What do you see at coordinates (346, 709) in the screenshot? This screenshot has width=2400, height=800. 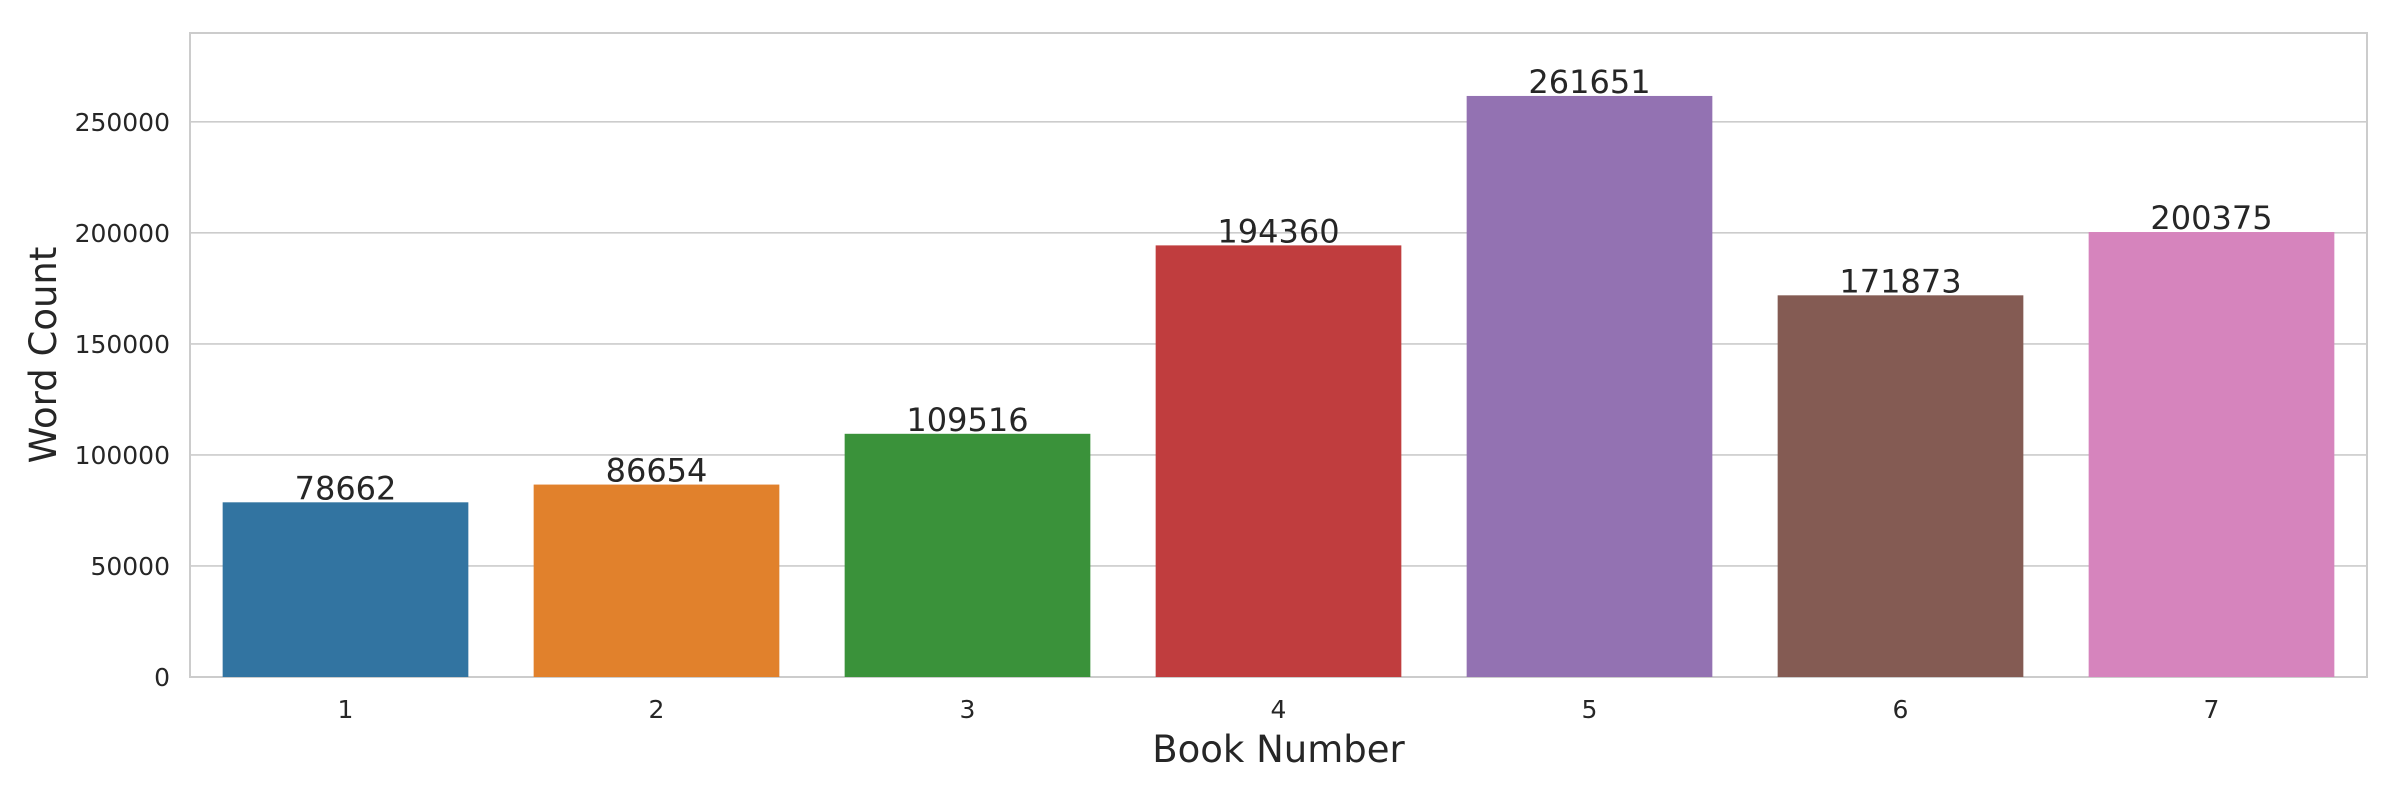 I see `x-tick-label: 1` at bounding box center [346, 709].